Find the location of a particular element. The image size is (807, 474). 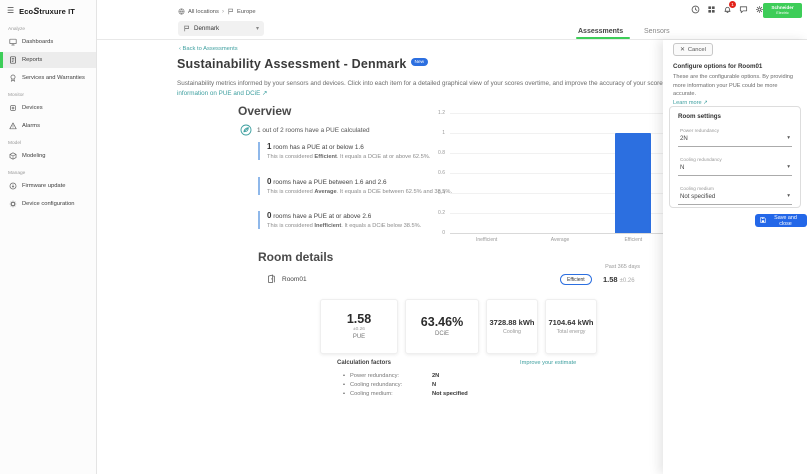

device-config-gear-icon is located at coordinates (13, 204).